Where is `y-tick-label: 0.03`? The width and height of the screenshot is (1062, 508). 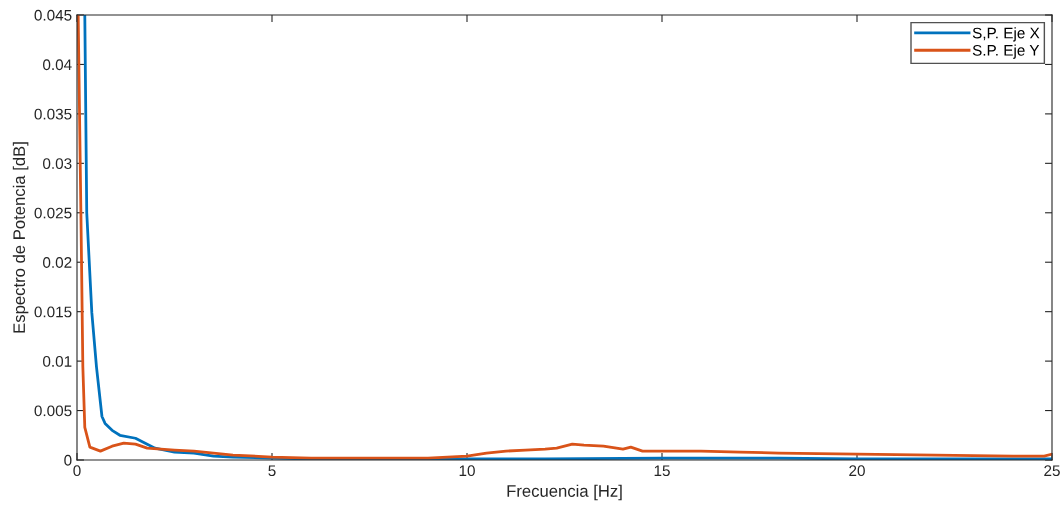
y-tick-label: 0.03 is located at coordinates (57, 164).